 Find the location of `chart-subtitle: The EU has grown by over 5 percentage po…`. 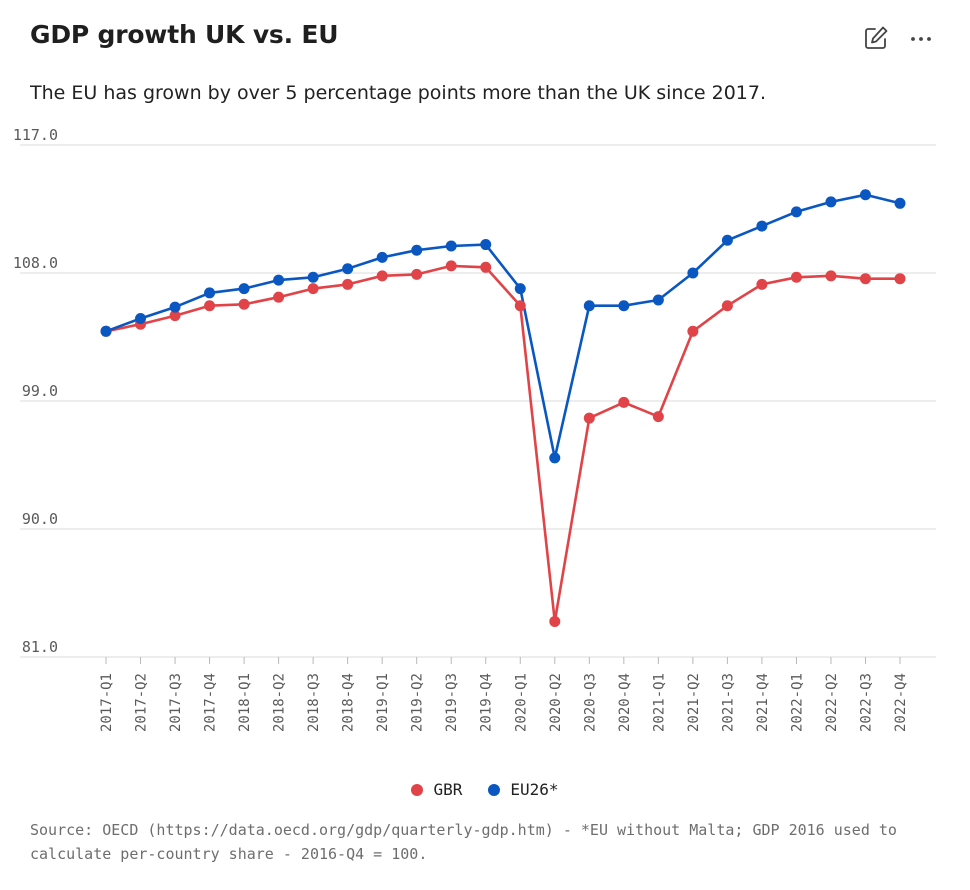

chart-subtitle: The EU has grown by over 5 percentage po… is located at coordinates (398, 93).